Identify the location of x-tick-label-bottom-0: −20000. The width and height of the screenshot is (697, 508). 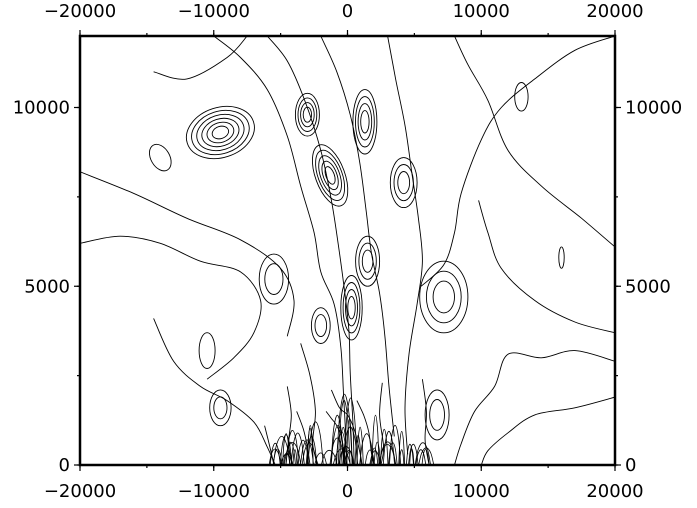
(80, 491).